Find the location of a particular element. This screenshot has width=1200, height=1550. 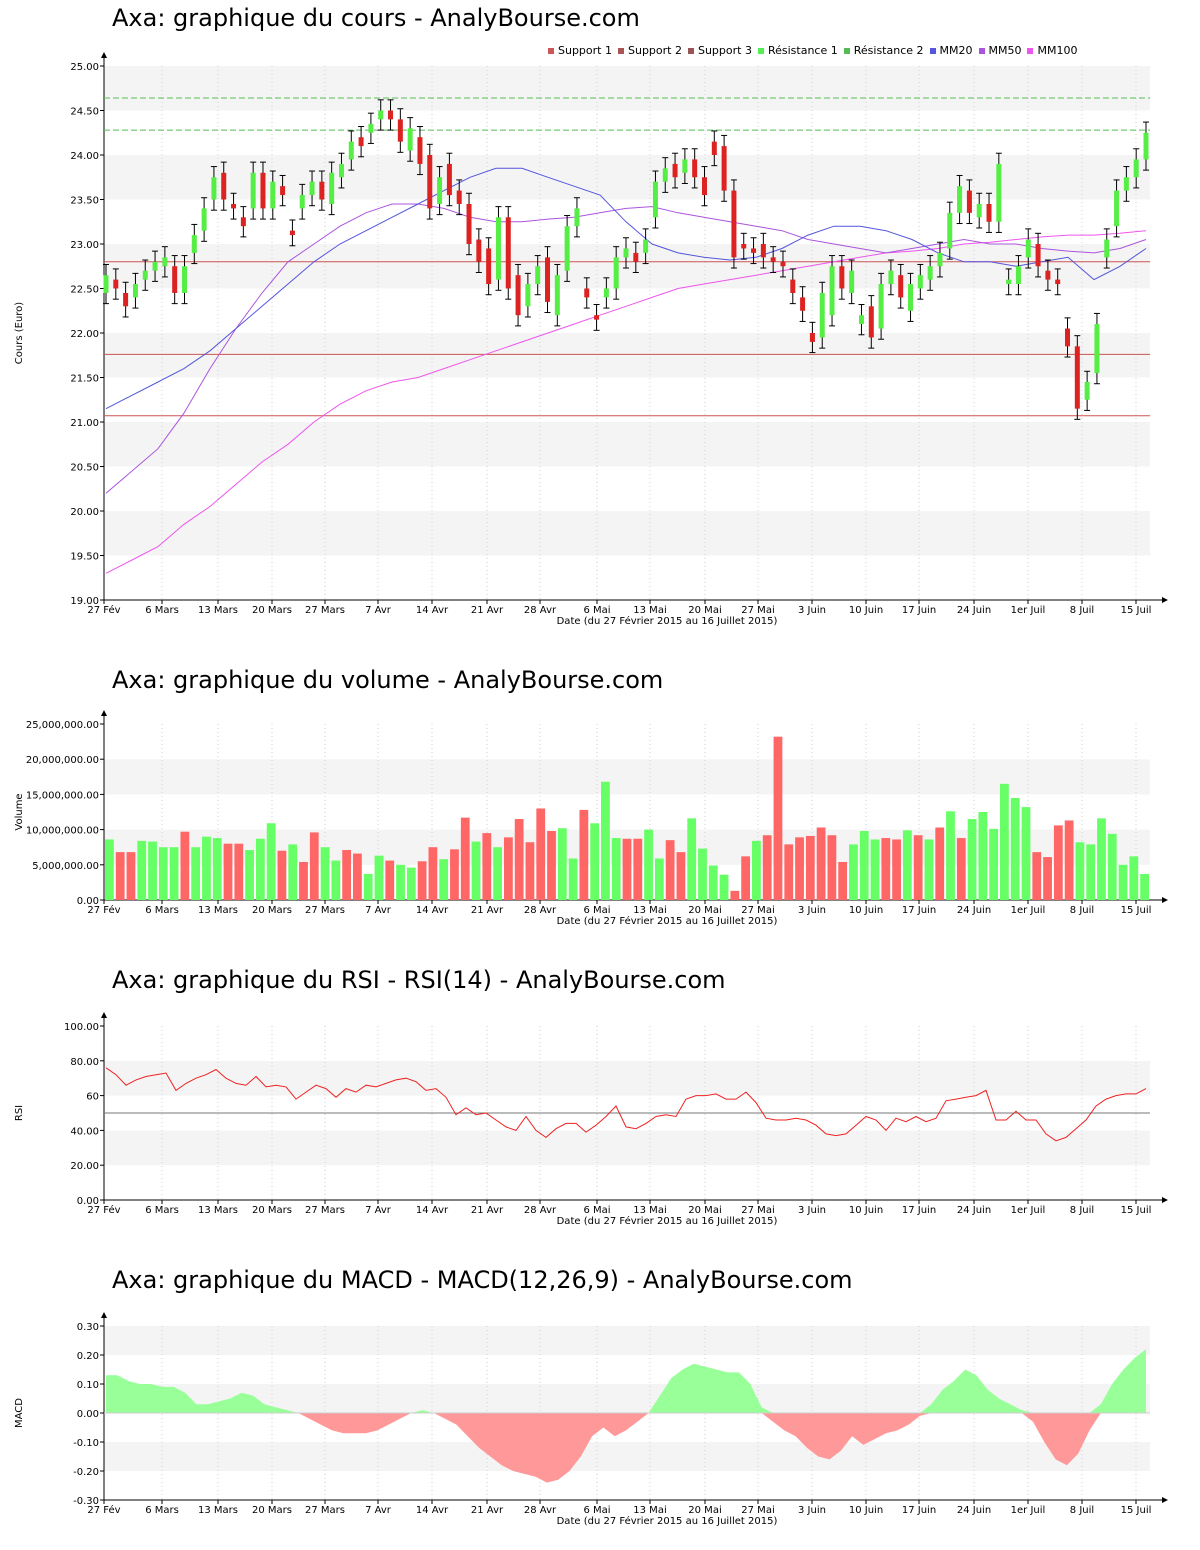

legend-item: Support 2 is located at coordinates (649, 50).